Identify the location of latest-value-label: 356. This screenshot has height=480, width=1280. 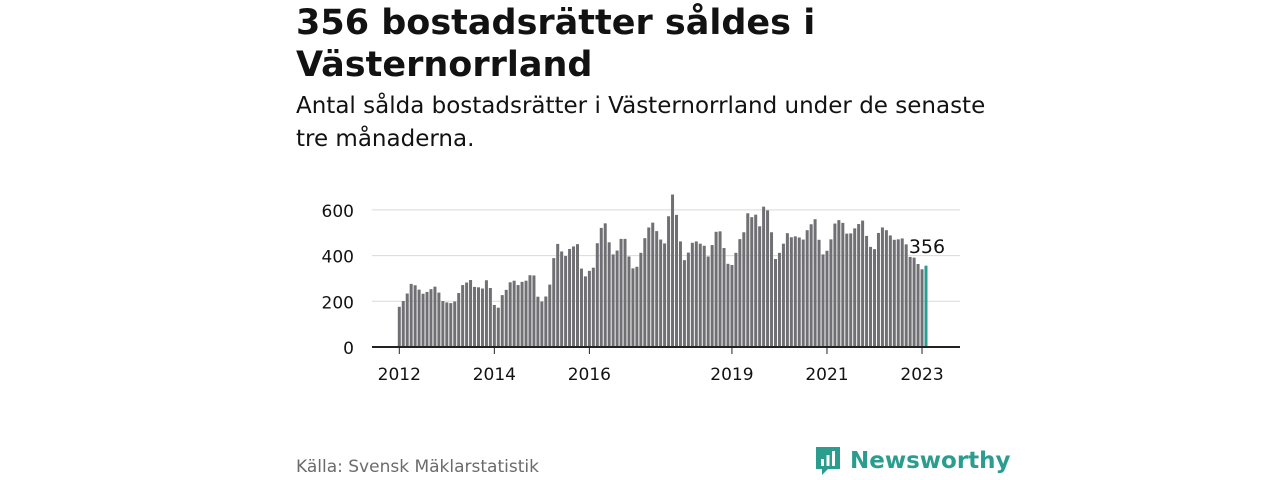
(927, 247).